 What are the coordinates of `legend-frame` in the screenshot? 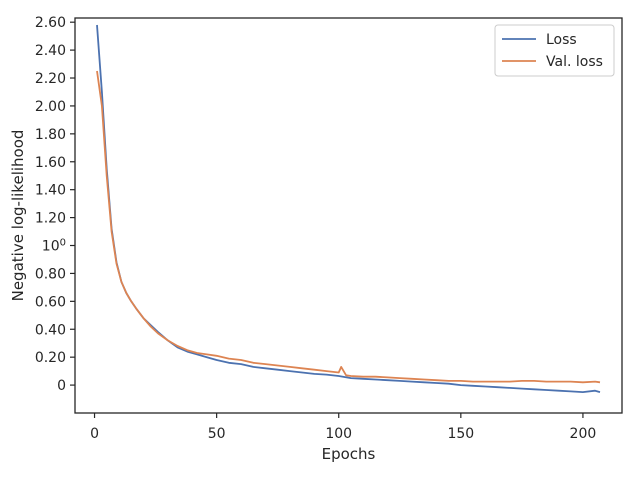 It's located at (554, 50).